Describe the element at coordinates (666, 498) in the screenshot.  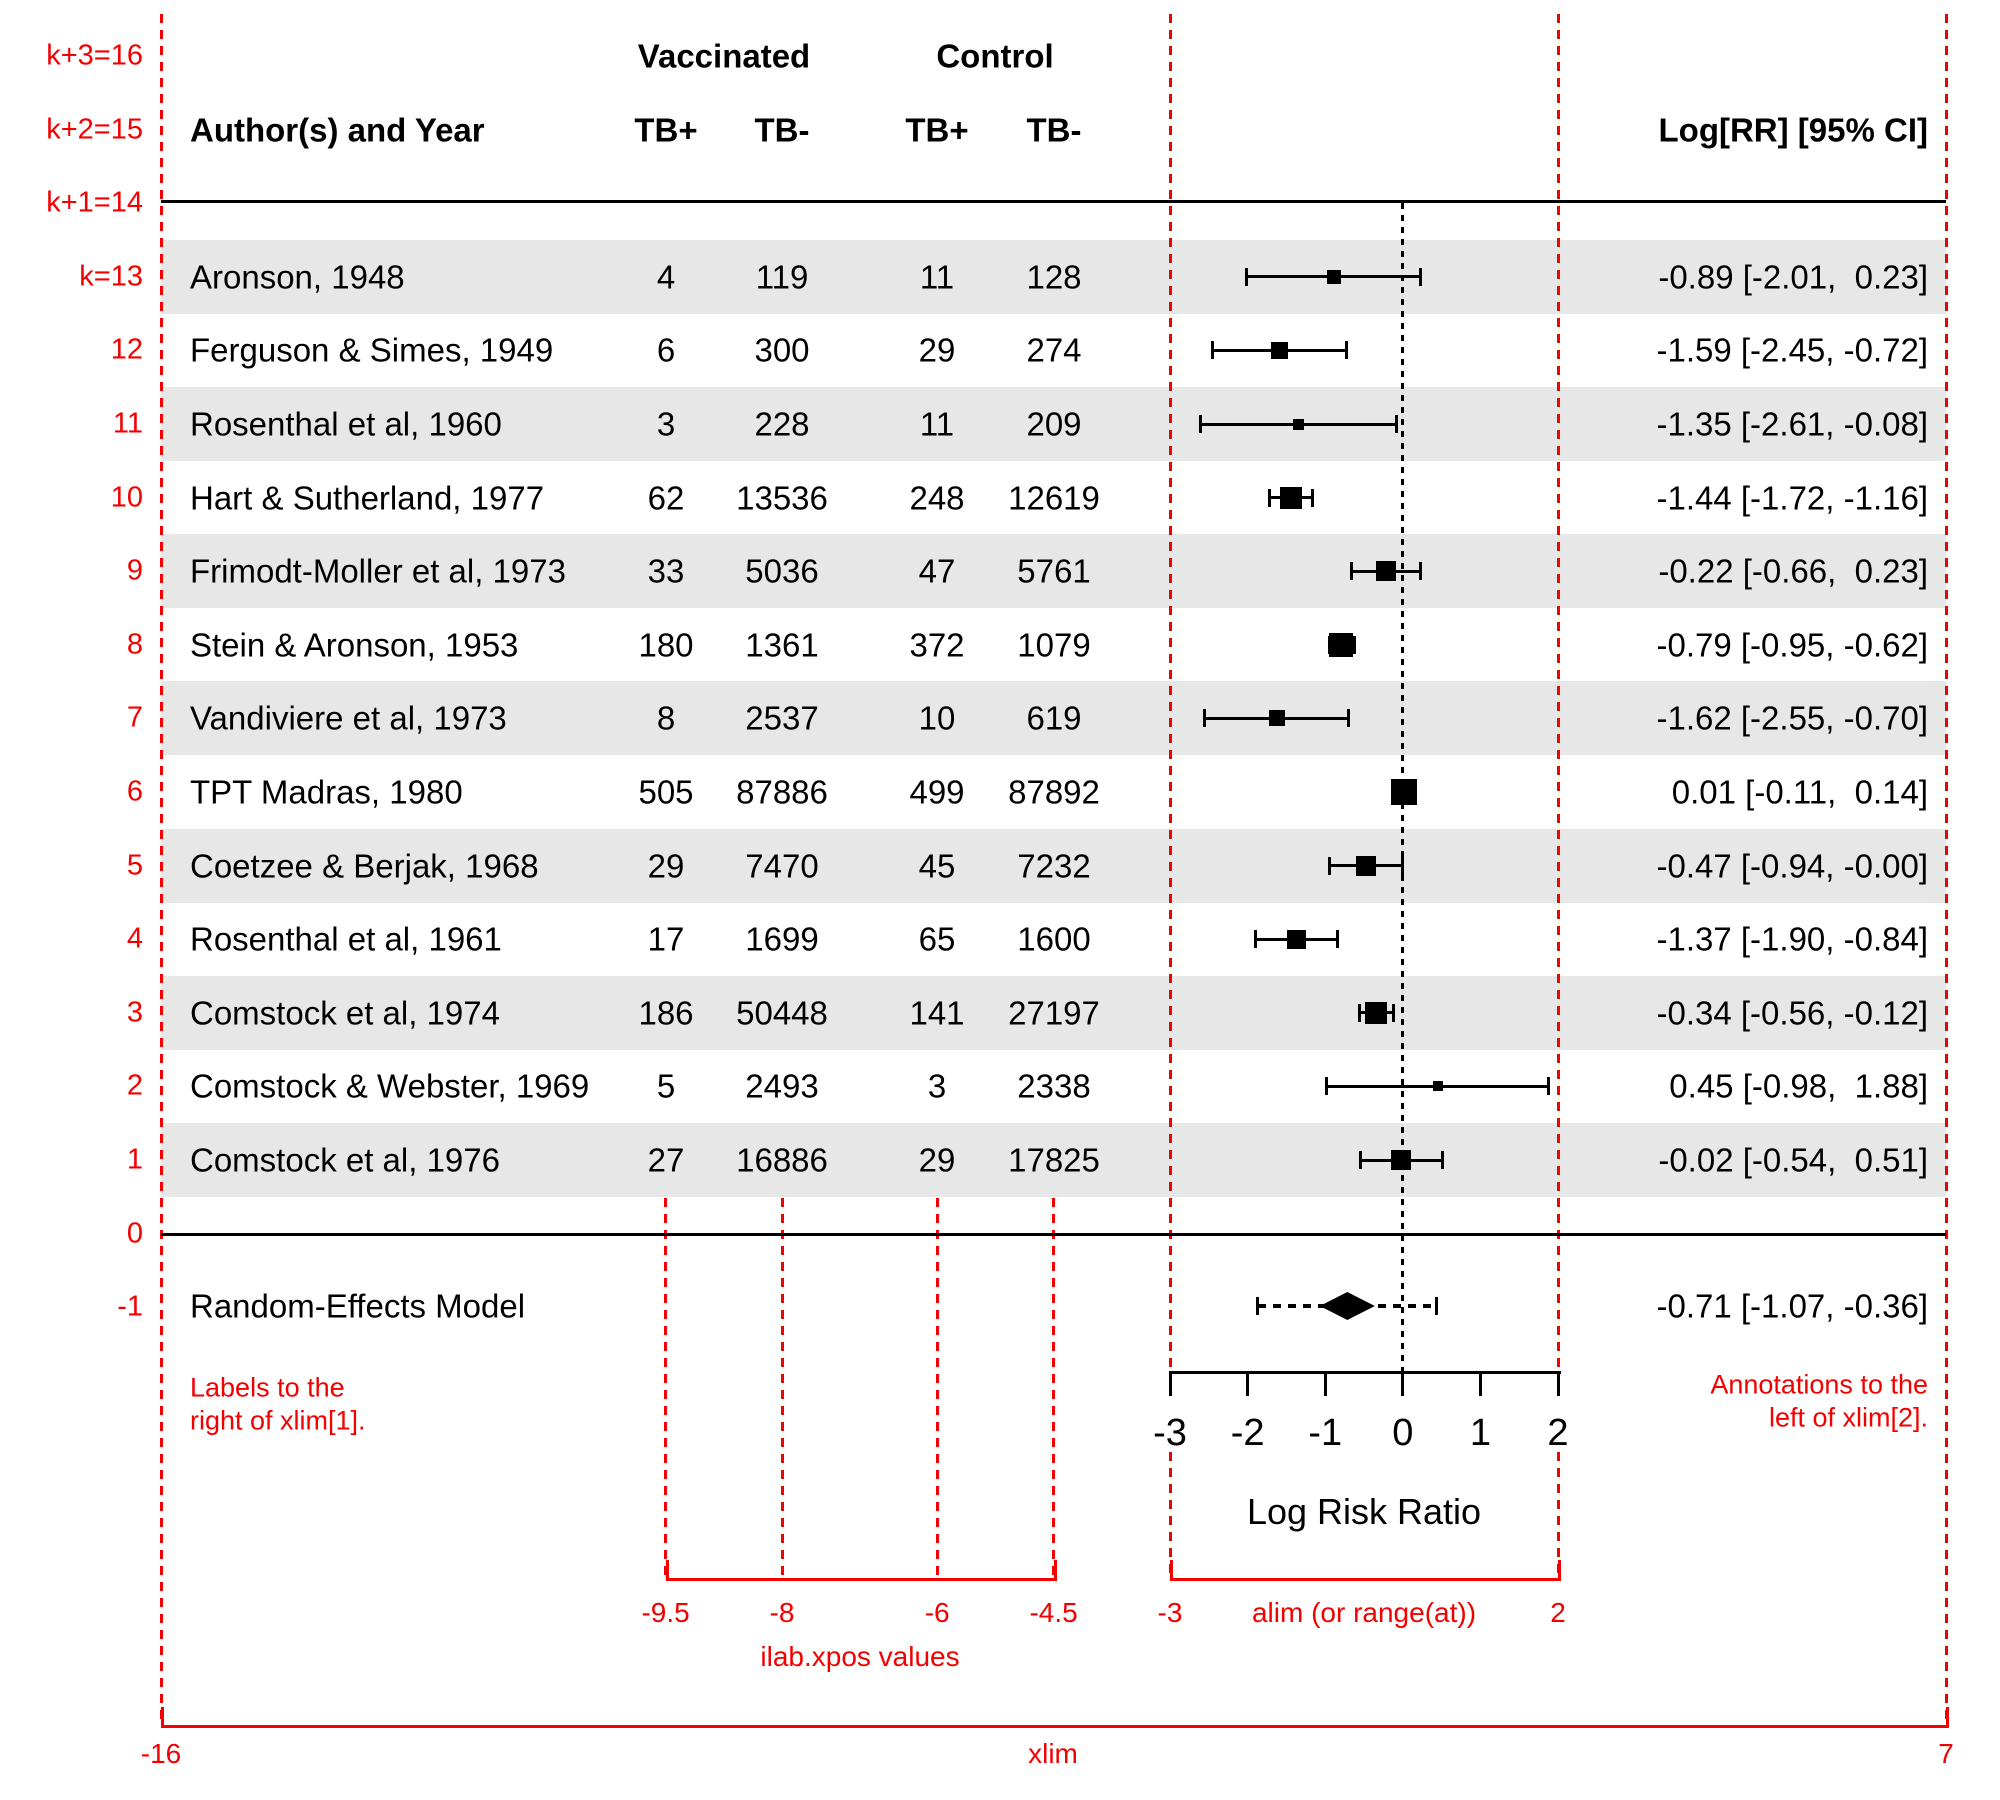
I see `study-count: 62` at that location.